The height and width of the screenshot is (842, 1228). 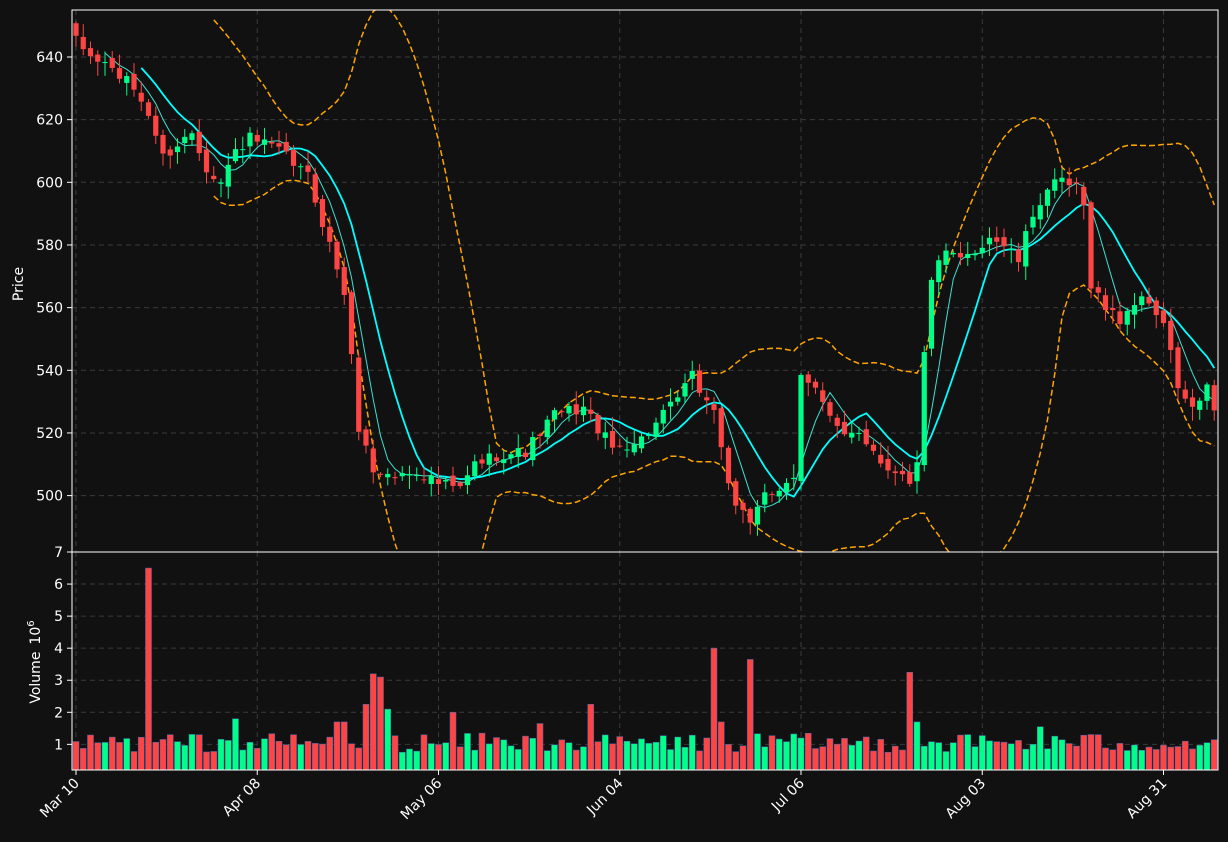 I want to click on volume-tick-label: 4, so click(x=58, y=649).